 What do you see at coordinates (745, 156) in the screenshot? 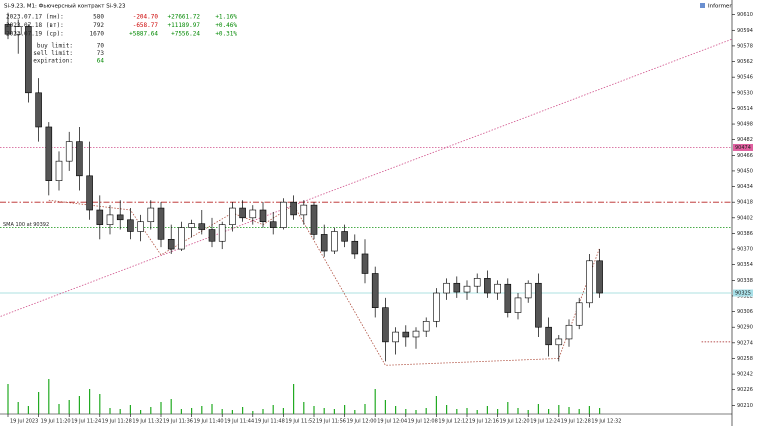
I see `y-tick-label: 90466` at bounding box center [745, 156].